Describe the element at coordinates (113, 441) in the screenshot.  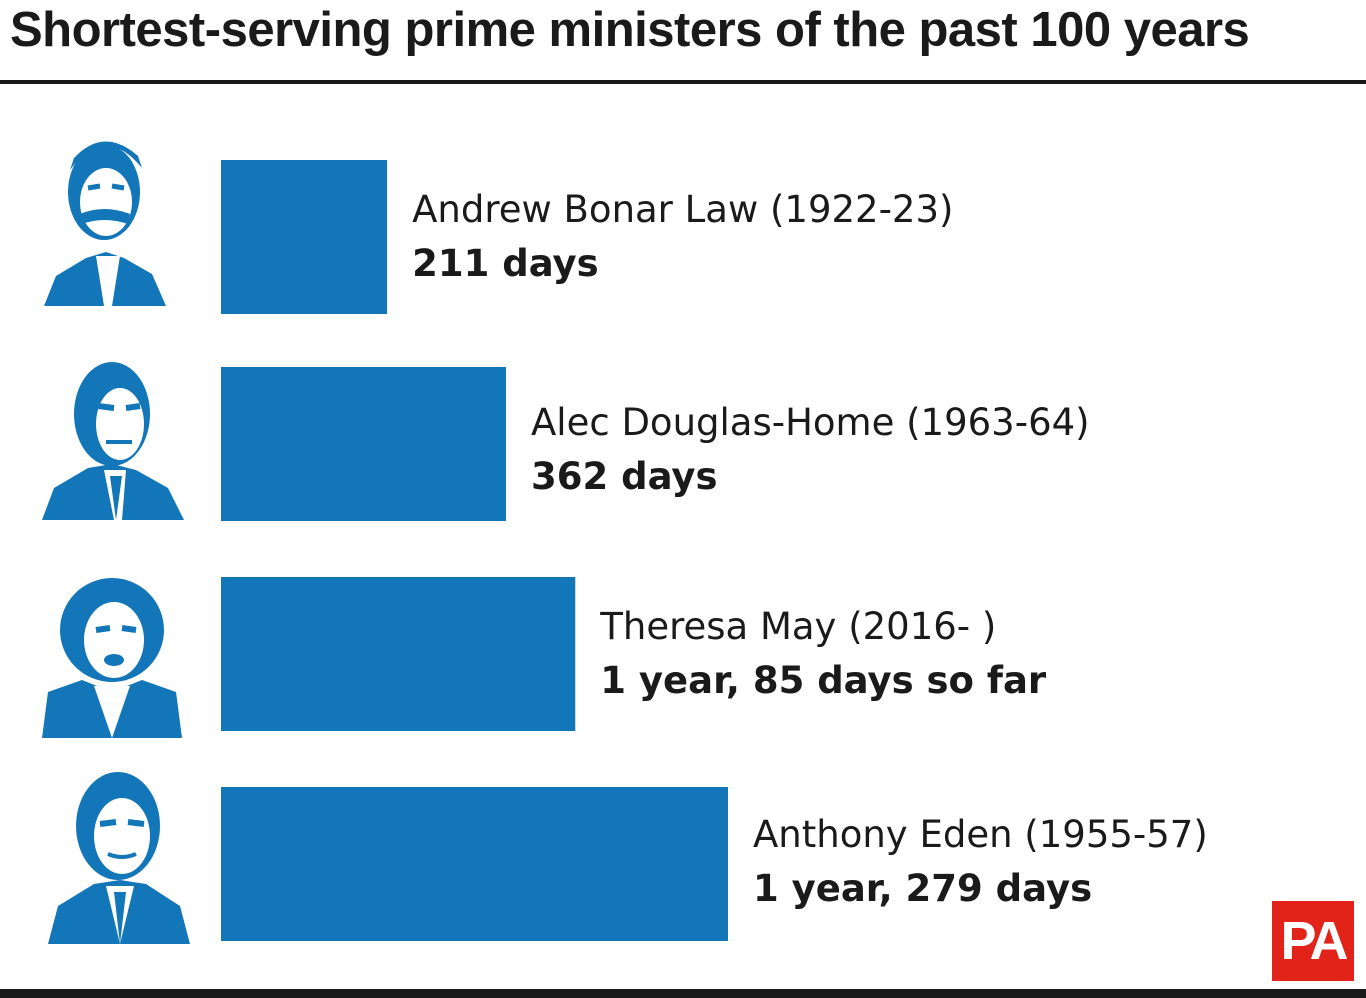
I see `portrait-douglas-home-icon` at that location.